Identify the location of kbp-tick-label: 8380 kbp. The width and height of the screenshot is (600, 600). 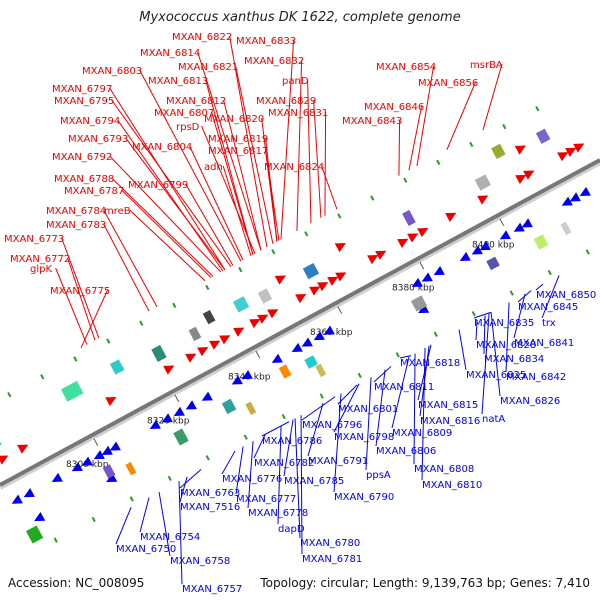
(413, 289).